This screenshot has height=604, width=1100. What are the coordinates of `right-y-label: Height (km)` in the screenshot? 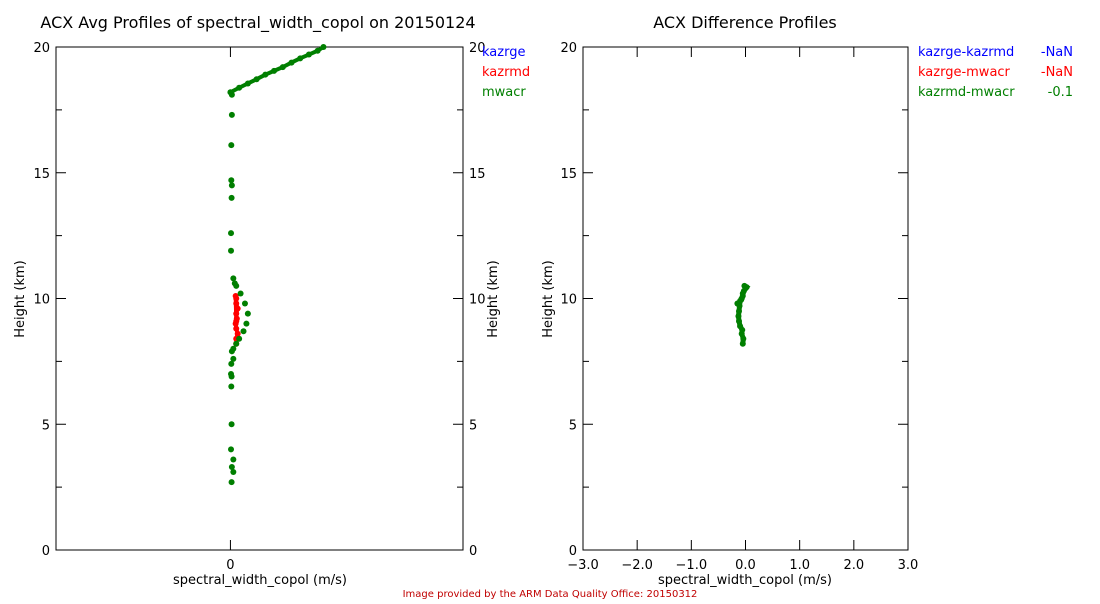 It's located at (548, 298).